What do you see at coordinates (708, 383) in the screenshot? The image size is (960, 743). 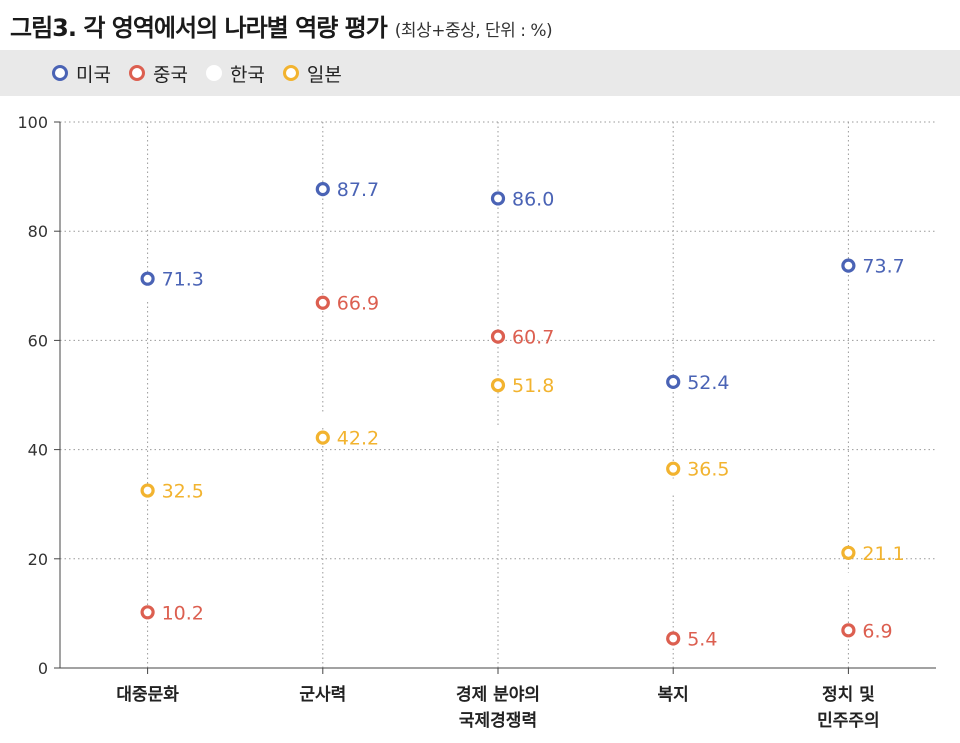 I see `data-label-0-3: 52.4` at bounding box center [708, 383].